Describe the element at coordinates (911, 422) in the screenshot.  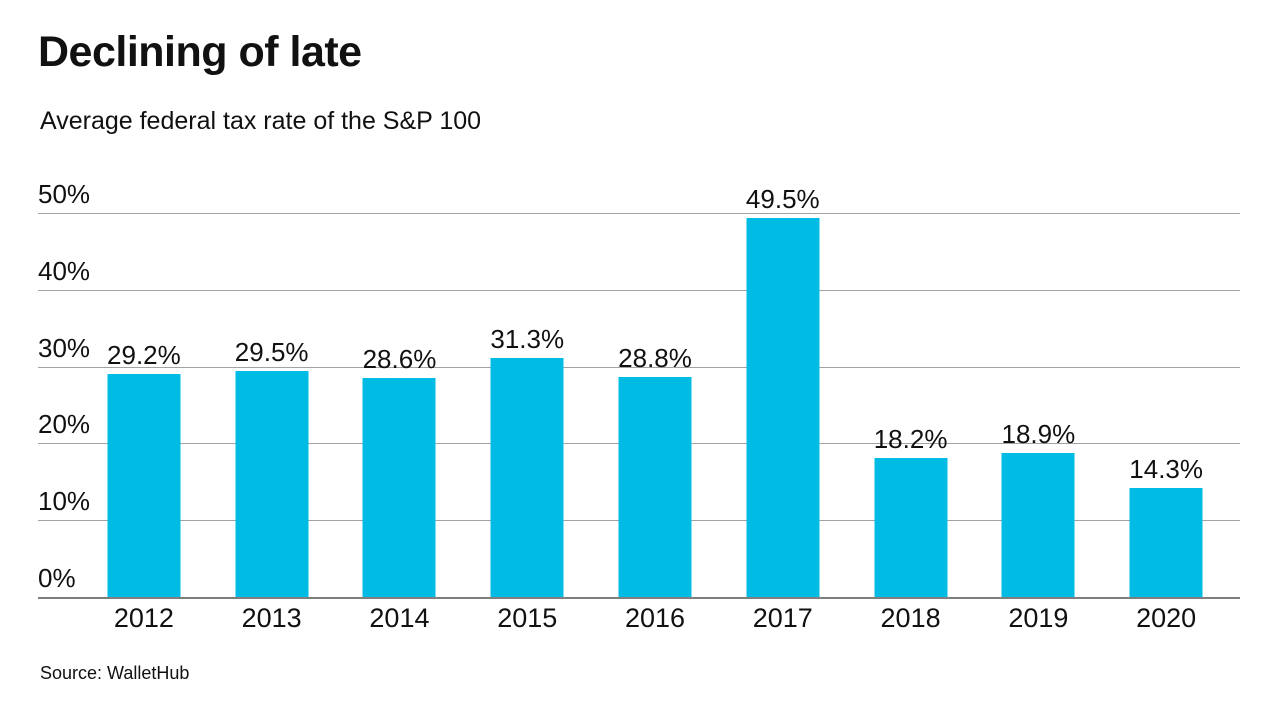
I see `bar-slot-2018: 18.2% 2018` at that location.